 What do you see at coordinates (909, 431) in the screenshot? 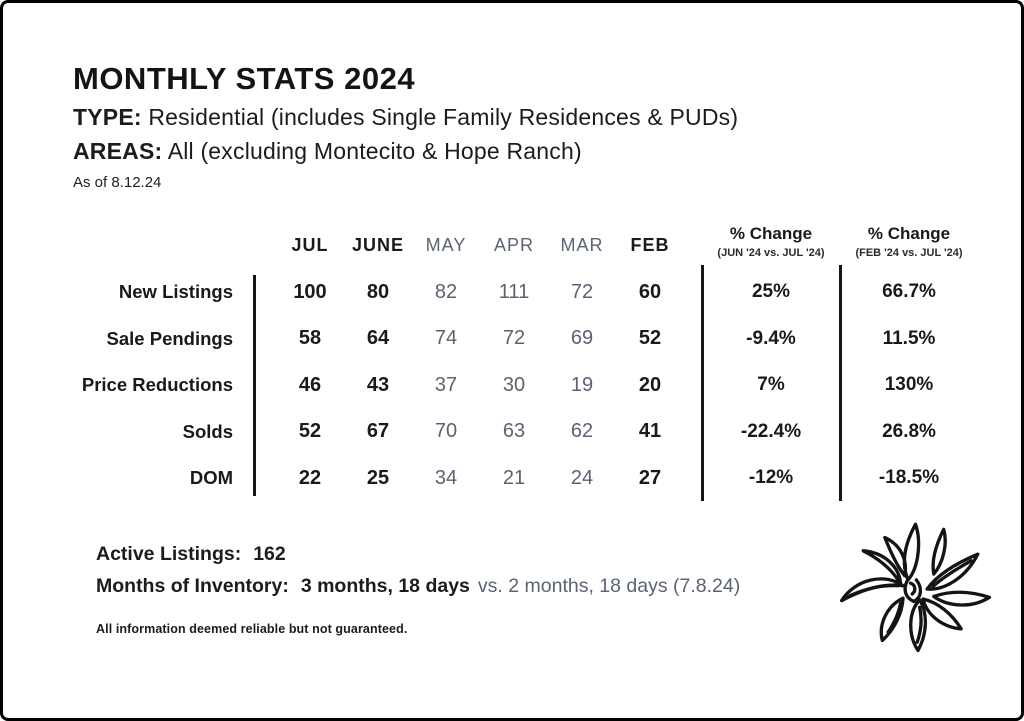
I see `pct-change-2: 26.8%` at bounding box center [909, 431].